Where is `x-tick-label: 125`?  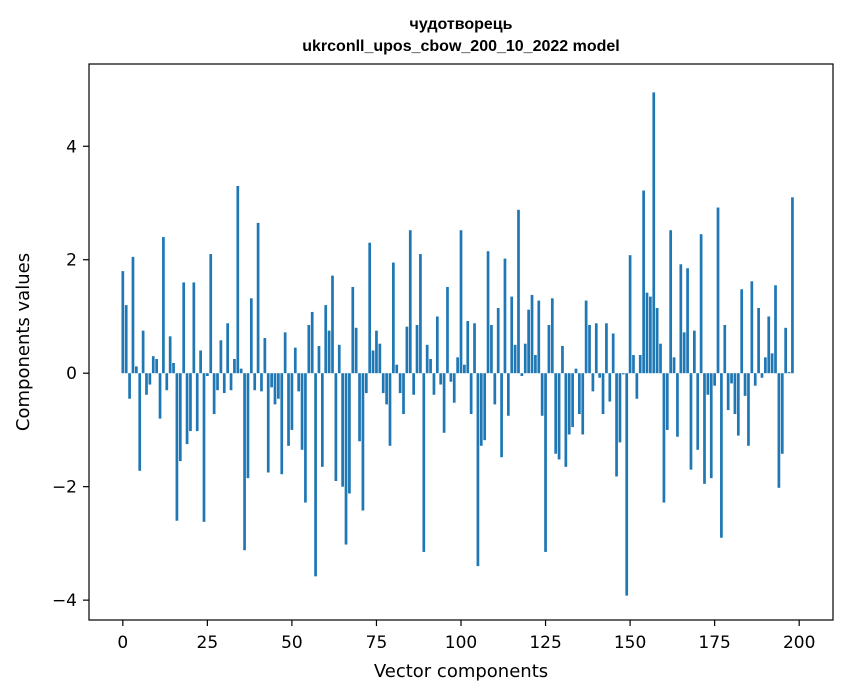 x-tick-label: 125 is located at coordinates (545, 643).